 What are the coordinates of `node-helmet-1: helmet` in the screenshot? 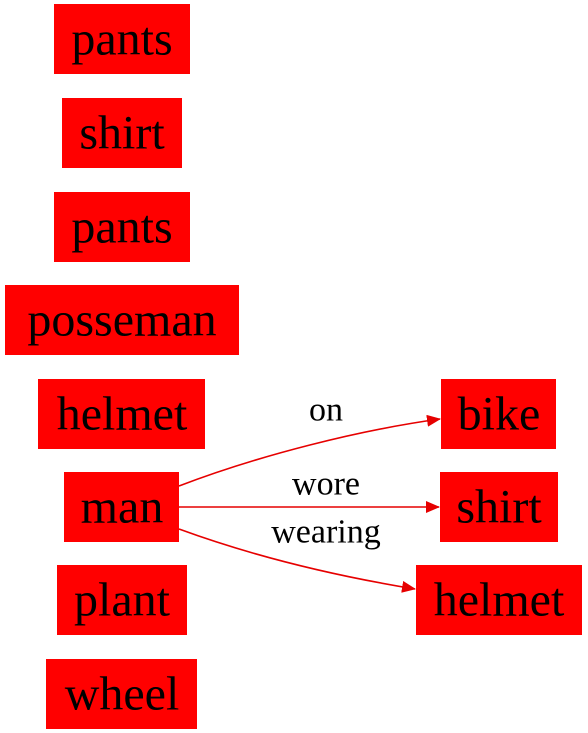 It's located at (121, 414).